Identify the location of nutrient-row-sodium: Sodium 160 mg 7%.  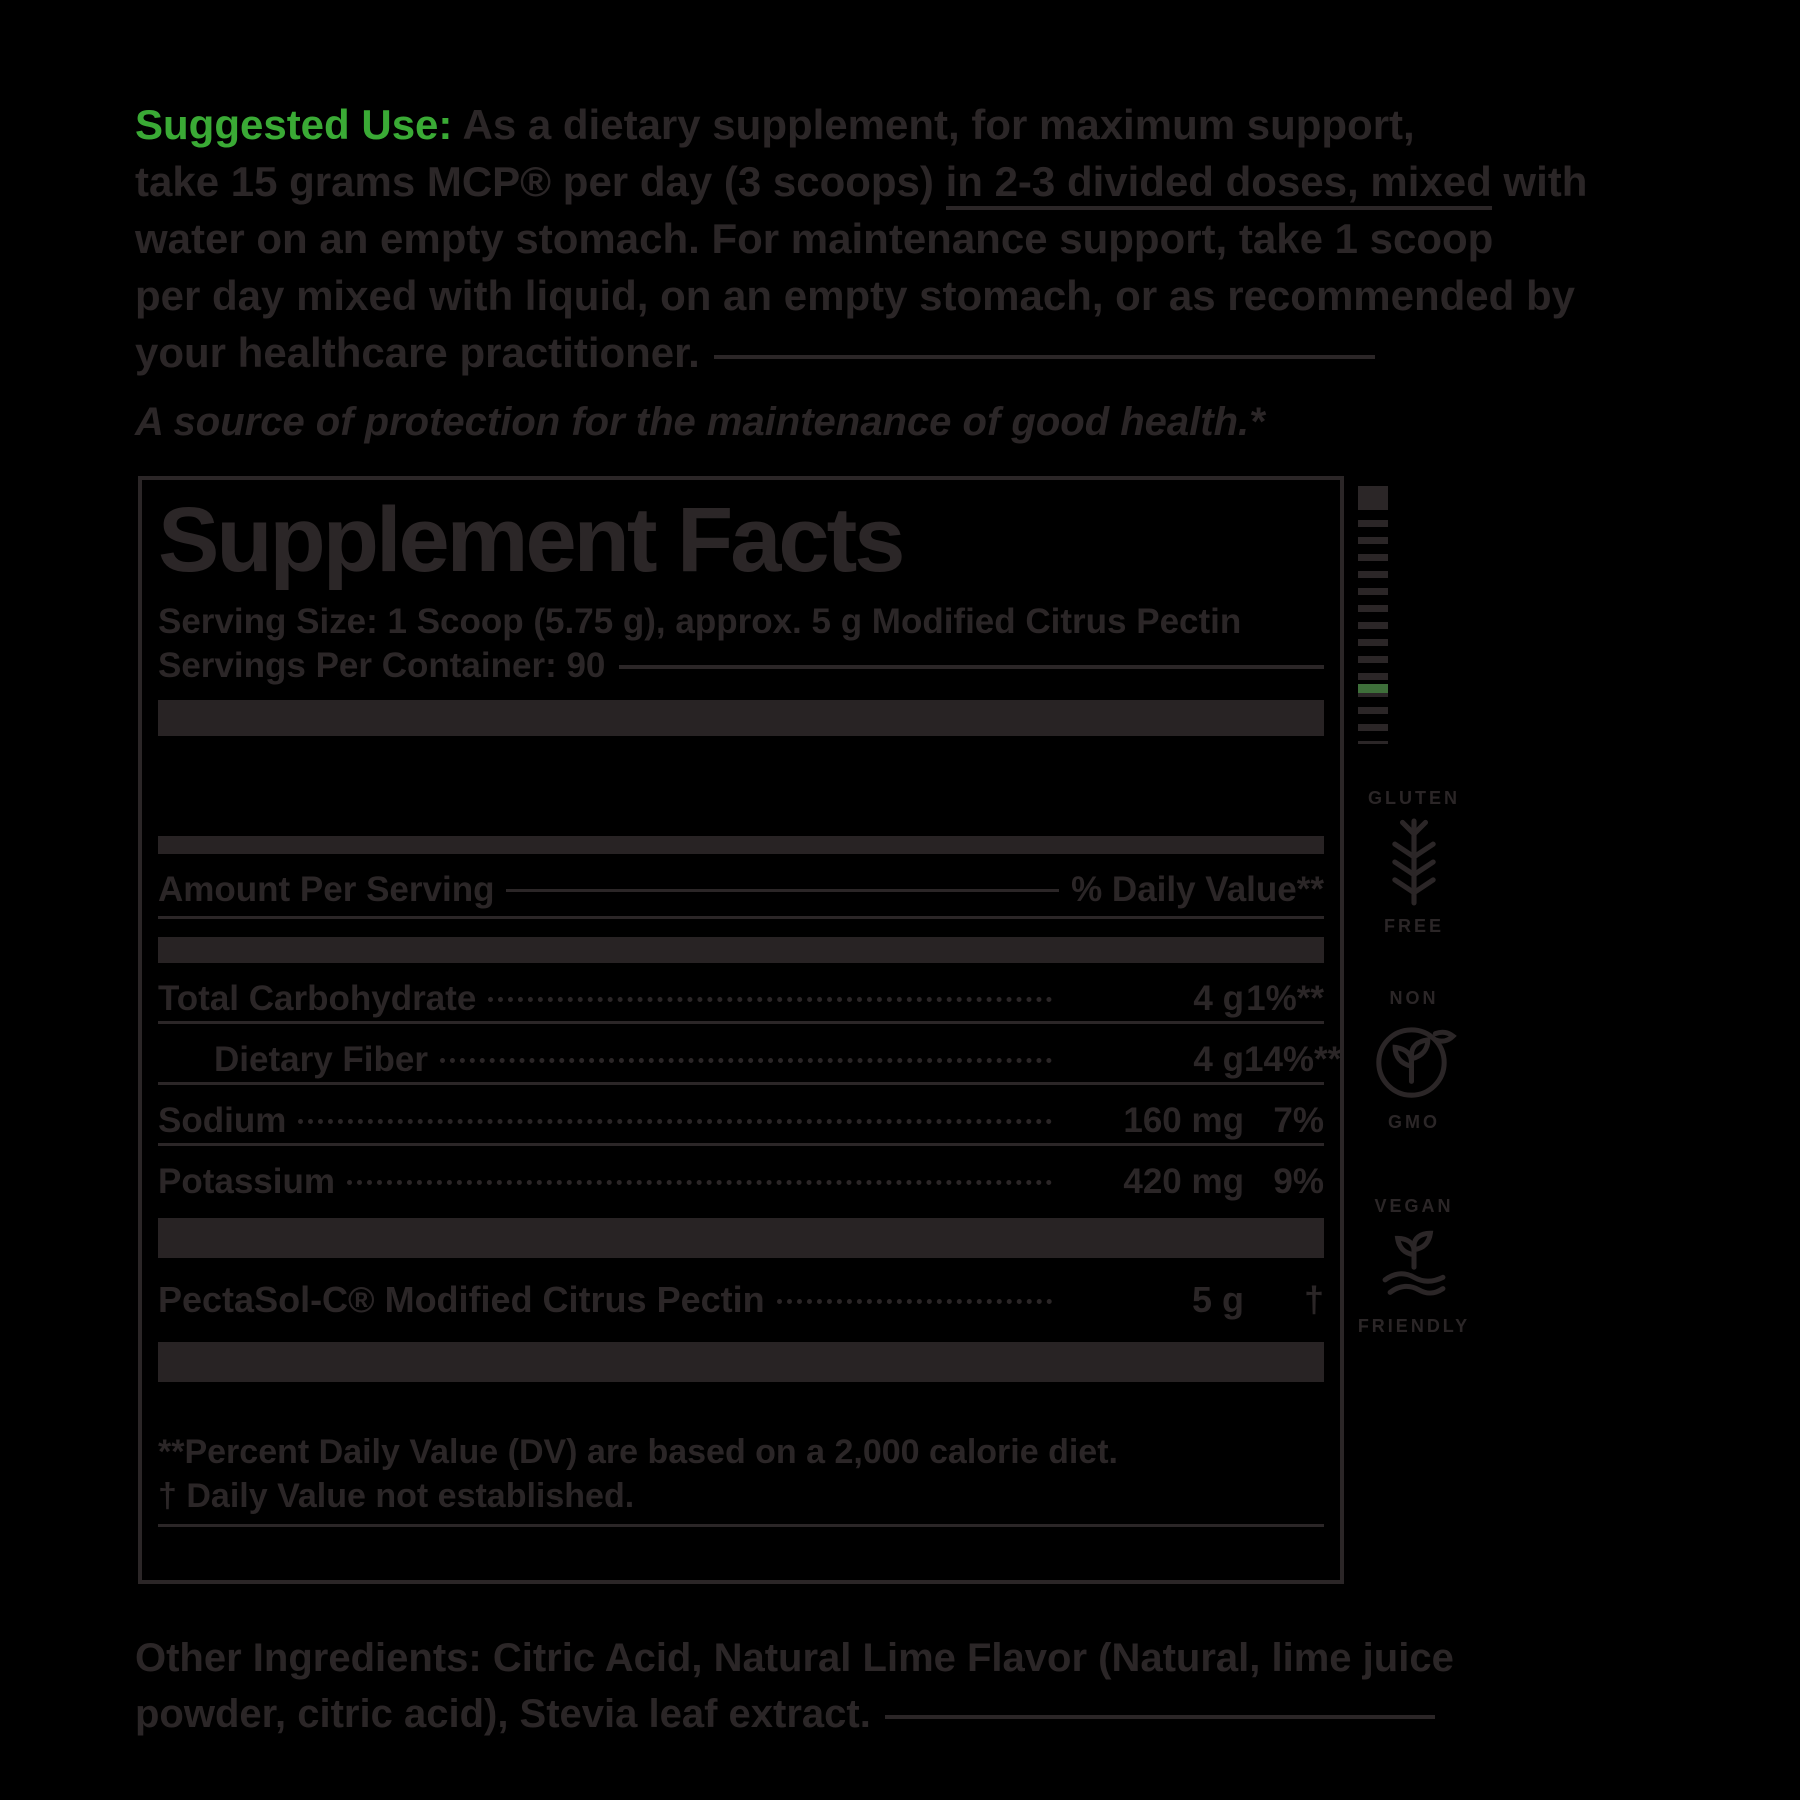
(741, 1121).